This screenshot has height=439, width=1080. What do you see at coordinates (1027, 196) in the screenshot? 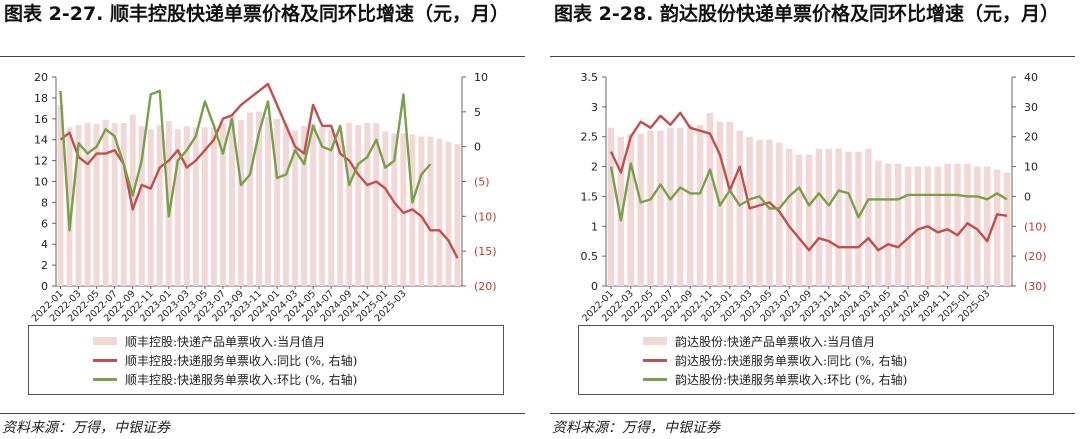
I see `y-right-tick-label: 0` at bounding box center [1027, 196].